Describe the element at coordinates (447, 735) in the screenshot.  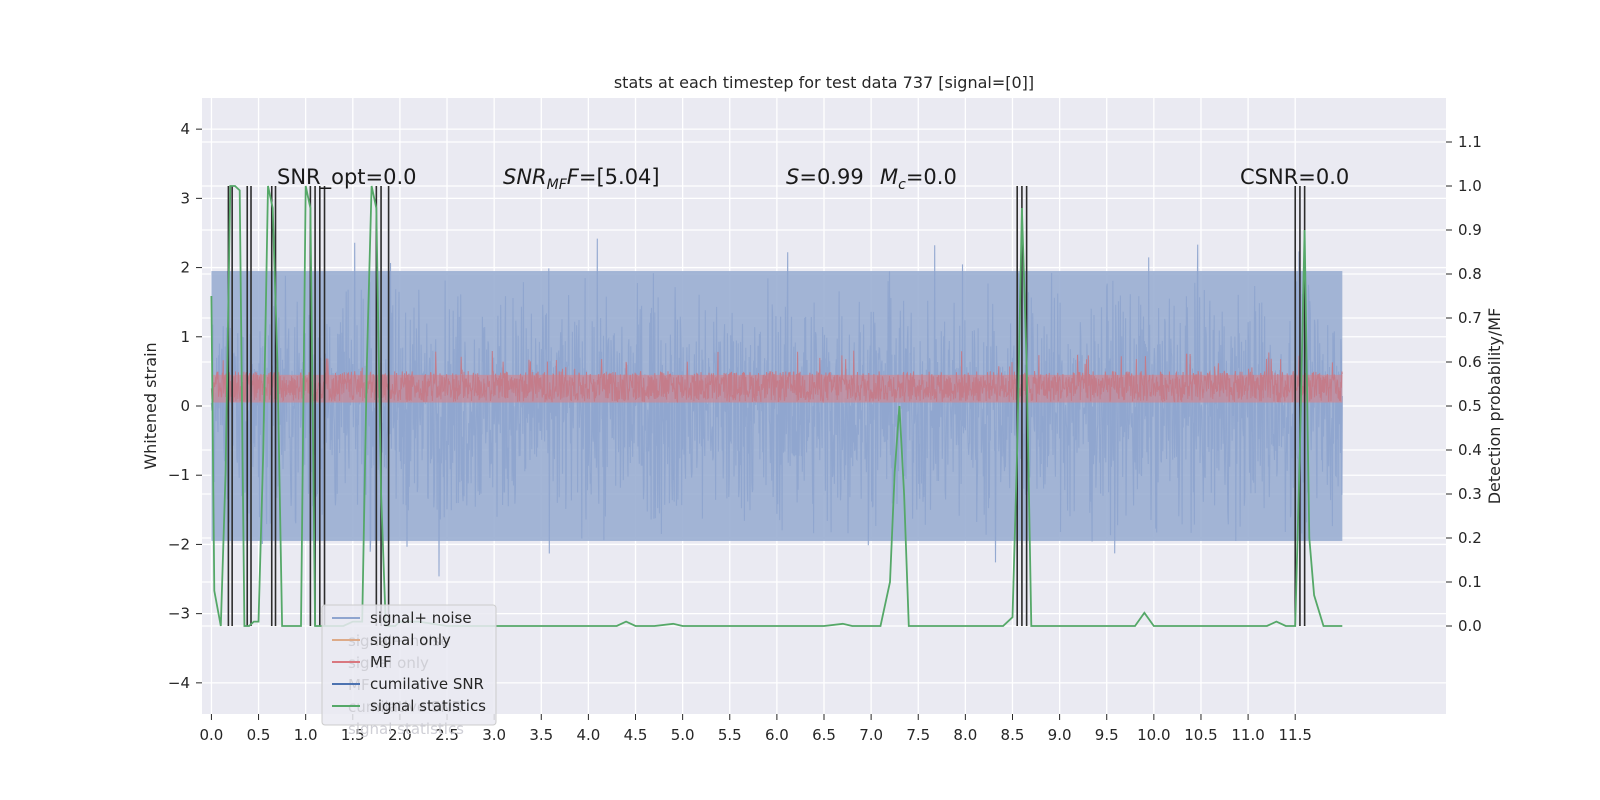
I see `x-tick-label: 2.5` at that location.